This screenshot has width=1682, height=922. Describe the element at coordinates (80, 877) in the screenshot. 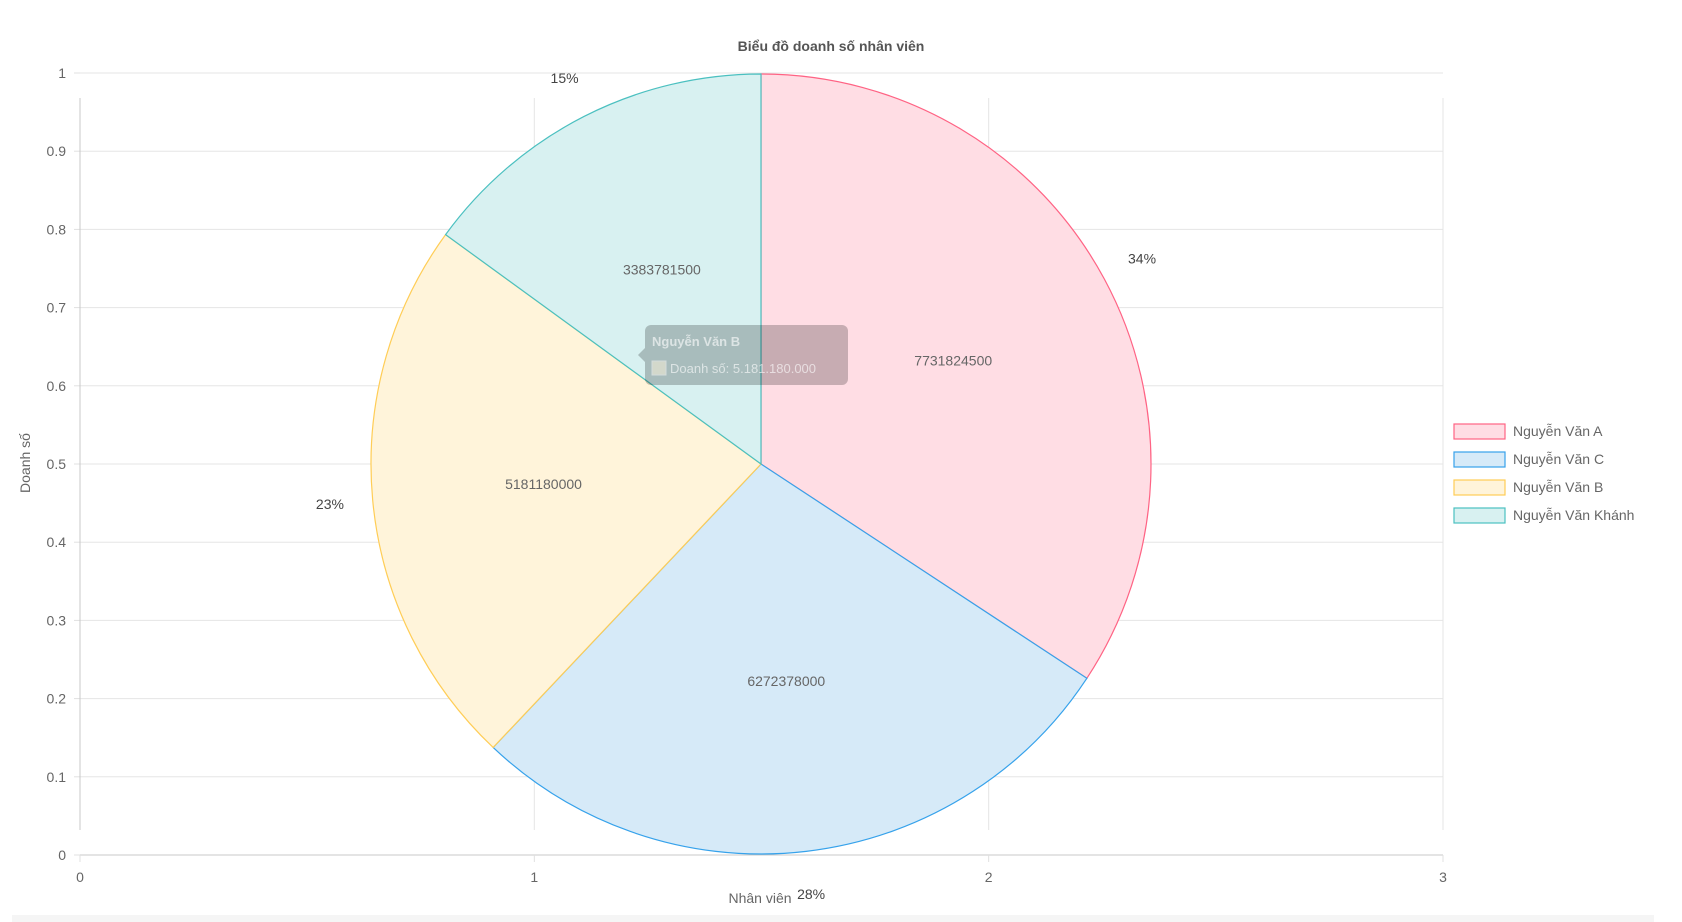

I see `x-tick-label: 0` at that location.